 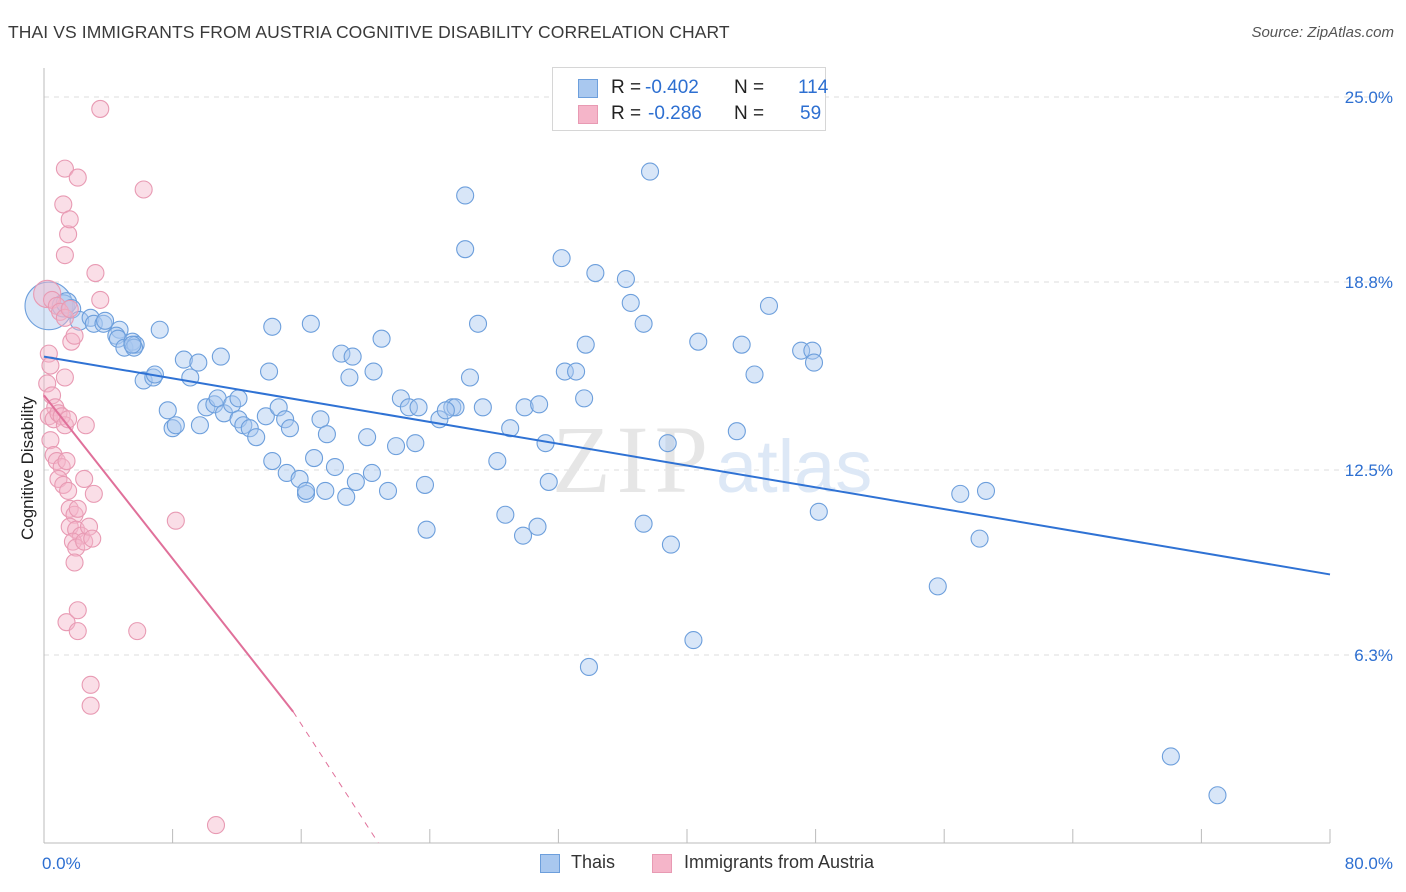 What do you see at coordinates (61, 863) in the screenshot?
I see `x-tick-label: 0.0%` at bounding box center [61, 863].